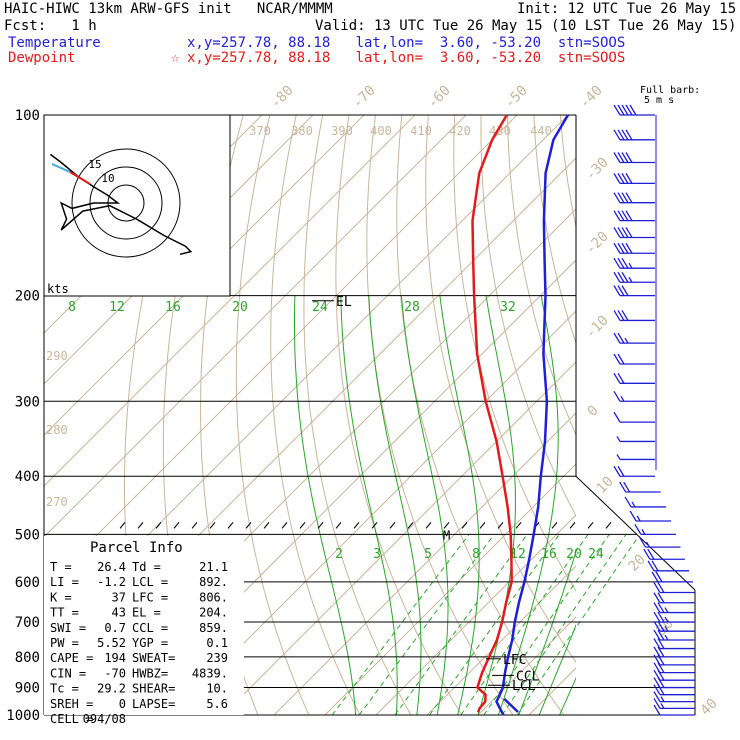 The height and width of the screenshot is (740, 740). Describe the element at coordinates (115, 658) in the screenshot. I see `parcel-info-value: 194` at that location.